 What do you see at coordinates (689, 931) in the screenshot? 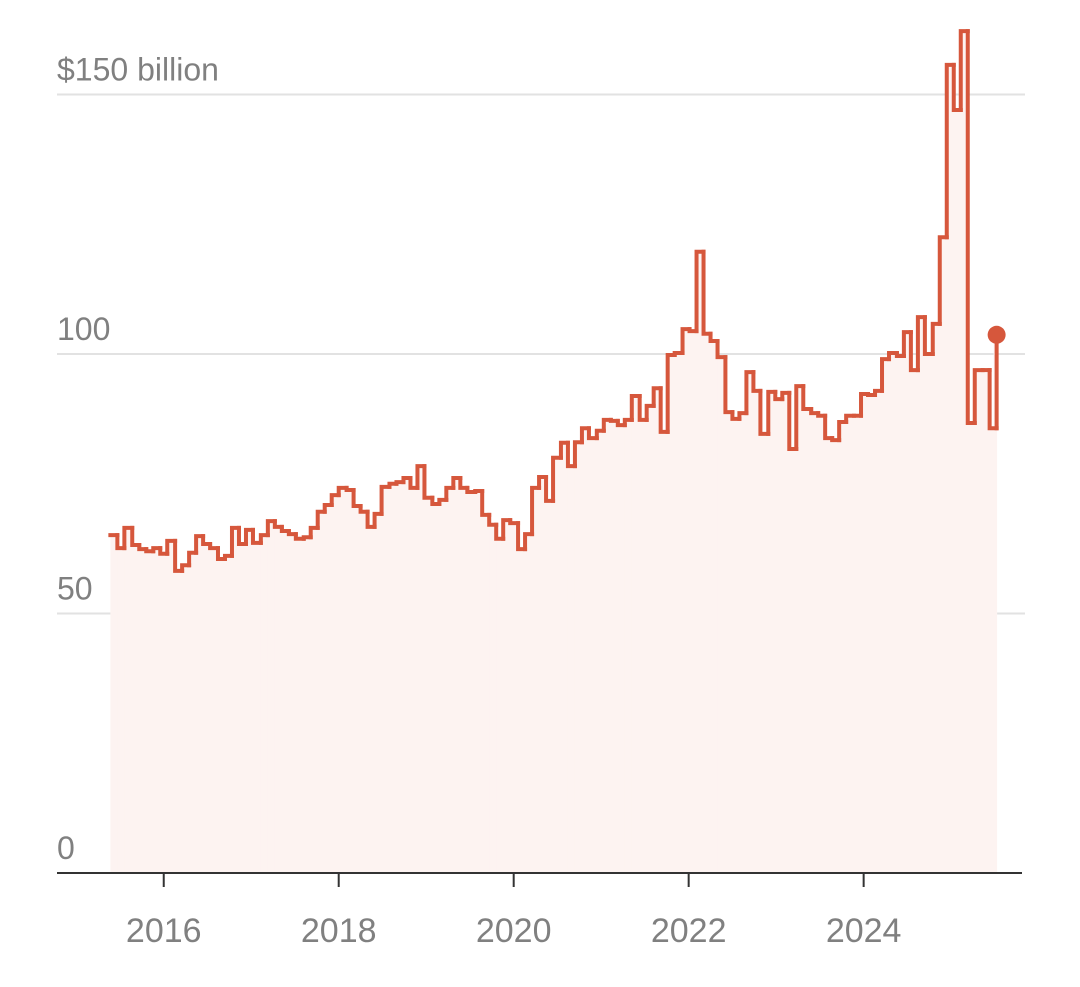
I see `x-tick-label: 2022` at bounding box center [689, 931].